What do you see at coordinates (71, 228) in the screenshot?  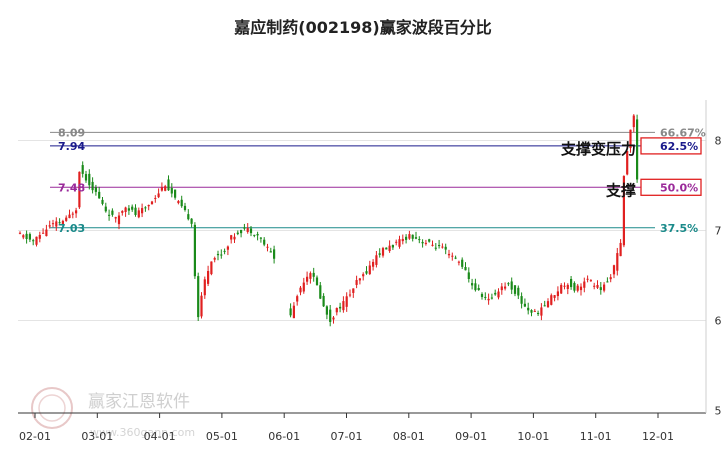 I see `level-value-label: 7.03` at bounding box center [71, 228].